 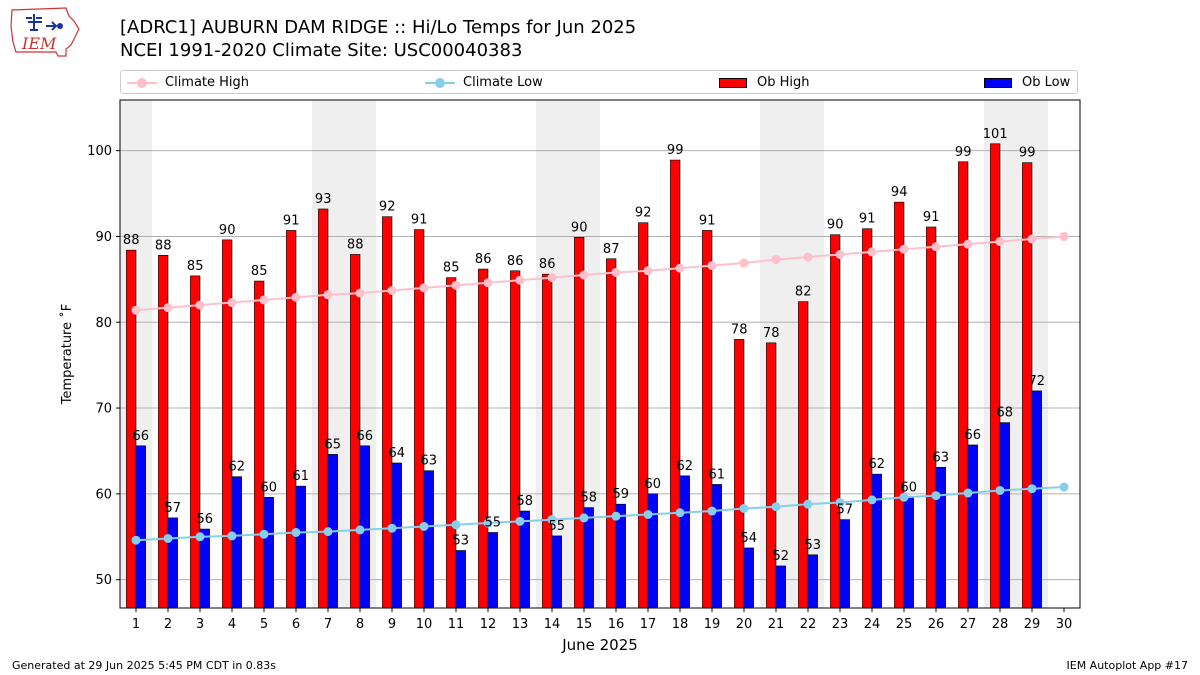 What do you see at coordinates (589, 498) in the screenshot?
I see `label-ob-low: 58` at bounding box center [589, 498].